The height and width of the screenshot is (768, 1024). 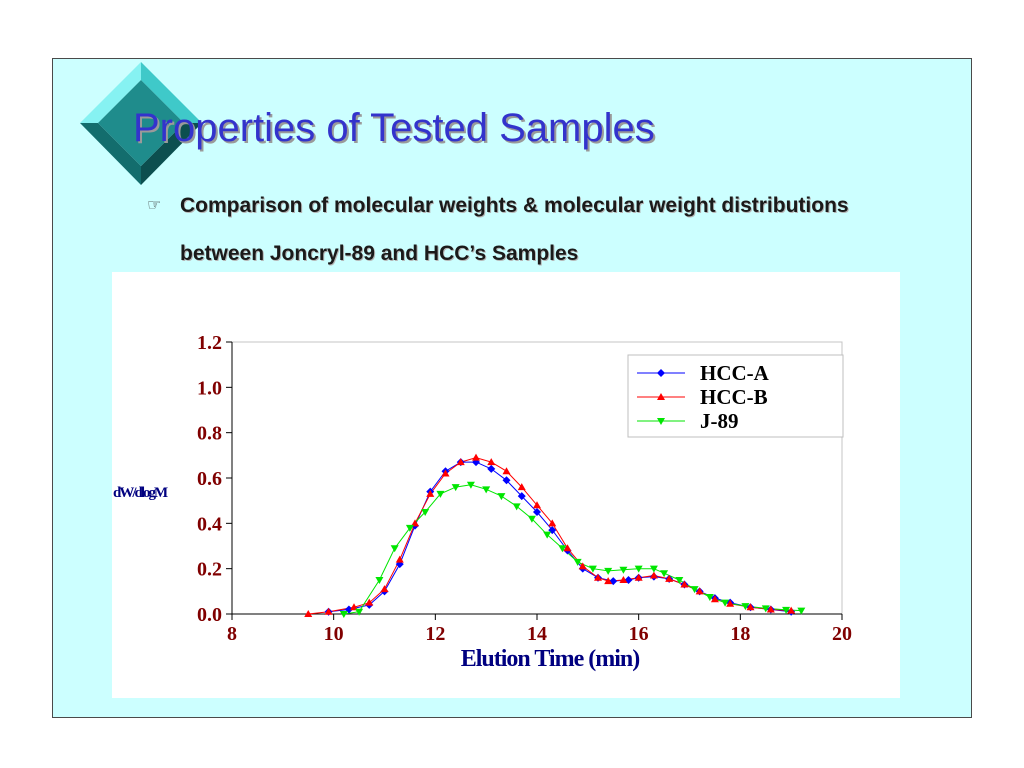 I want to click on legend-marker-hcc-b, so click(x=661, y=396).